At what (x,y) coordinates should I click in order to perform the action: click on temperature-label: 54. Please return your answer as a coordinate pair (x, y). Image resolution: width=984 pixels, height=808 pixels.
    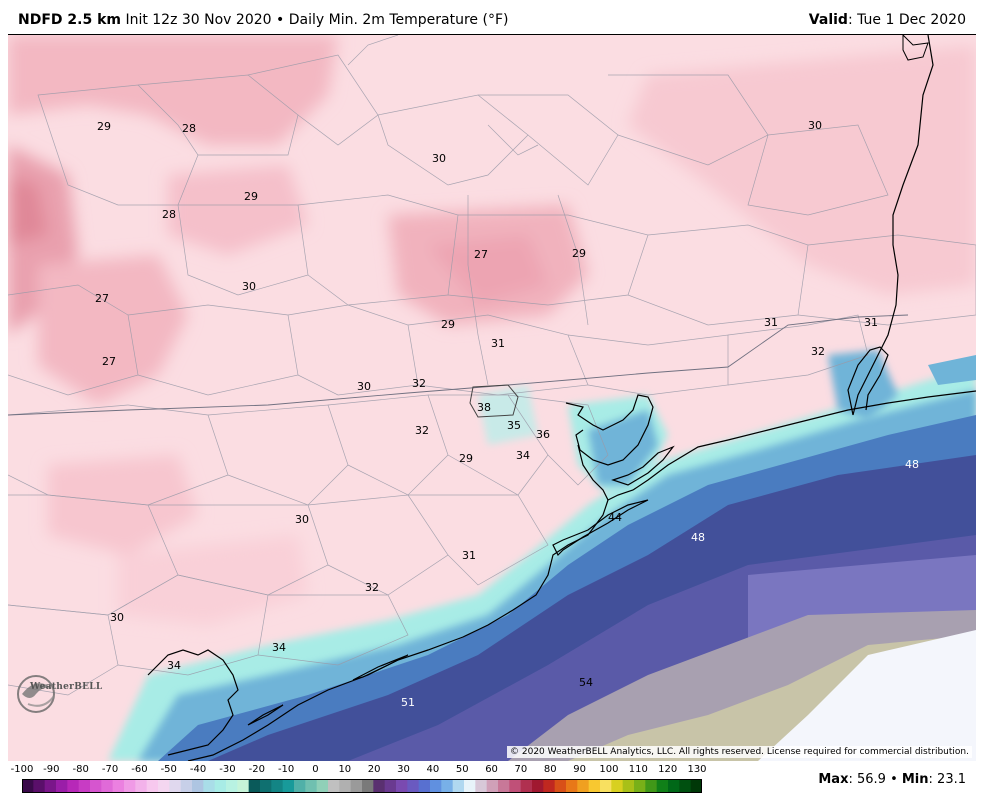
    Looking at the image, I should click on (586, 682).